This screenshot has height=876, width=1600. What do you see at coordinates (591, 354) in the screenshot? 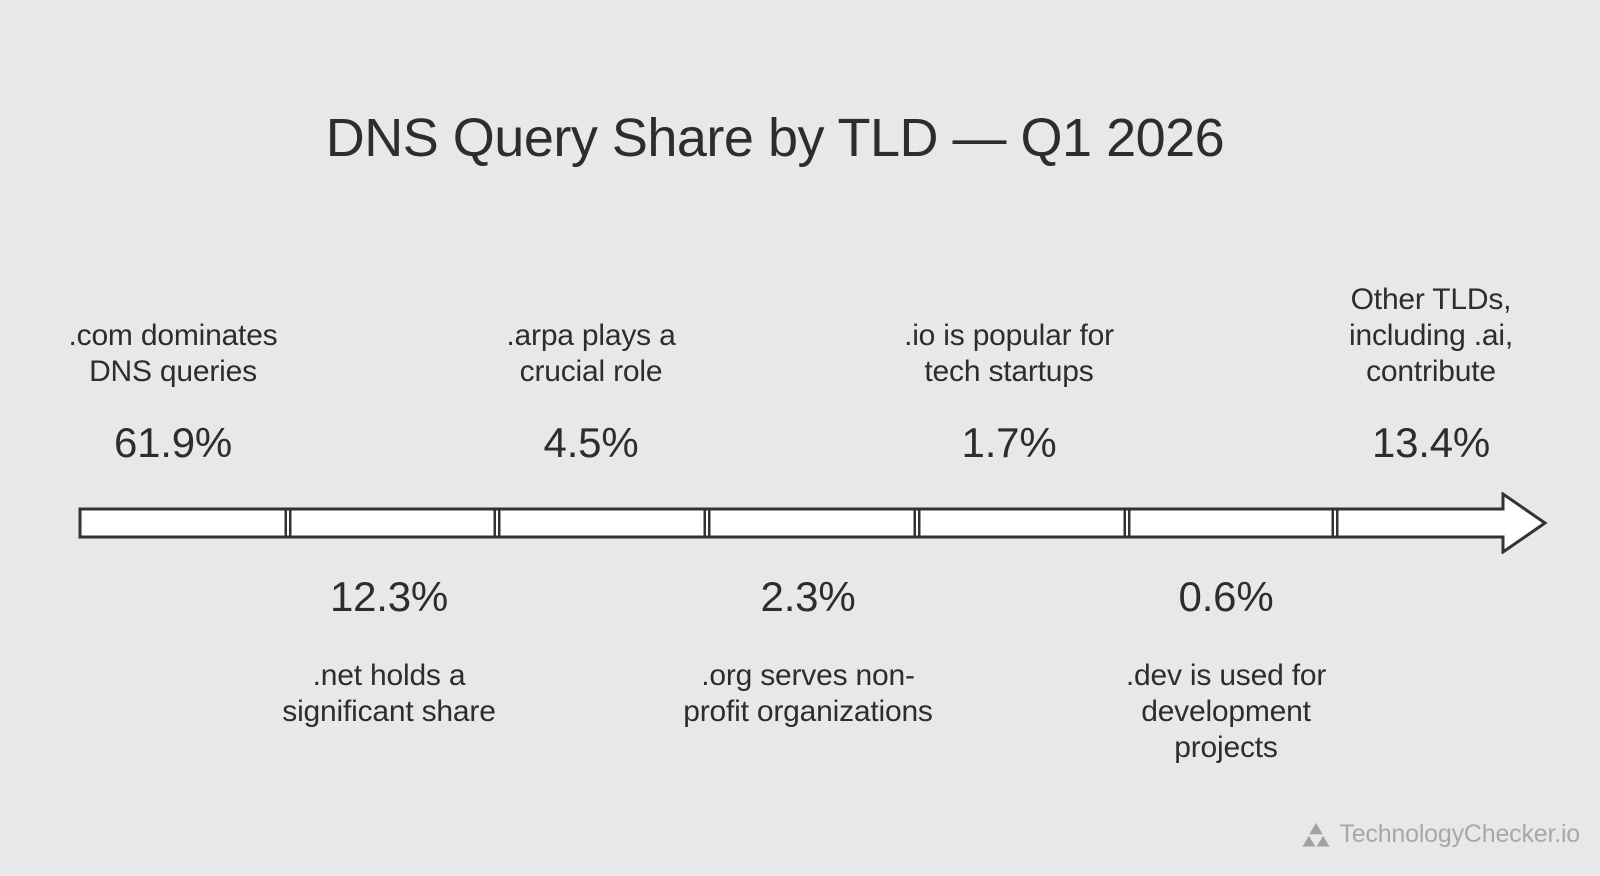
I see `milestone-description: .arpa plays a crucial role` at bounding box center [591, 354].